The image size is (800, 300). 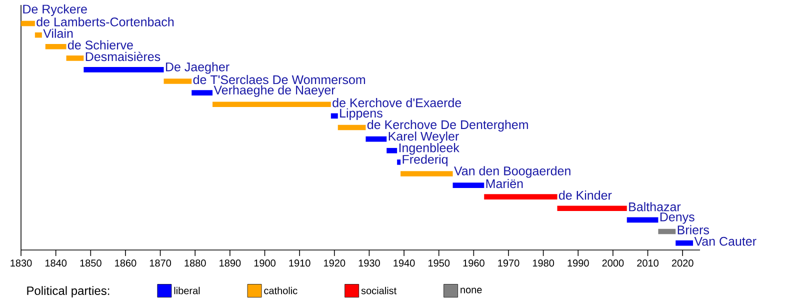 I want to click on y-tick-label: Frederiq, so click(x=425, y=160).